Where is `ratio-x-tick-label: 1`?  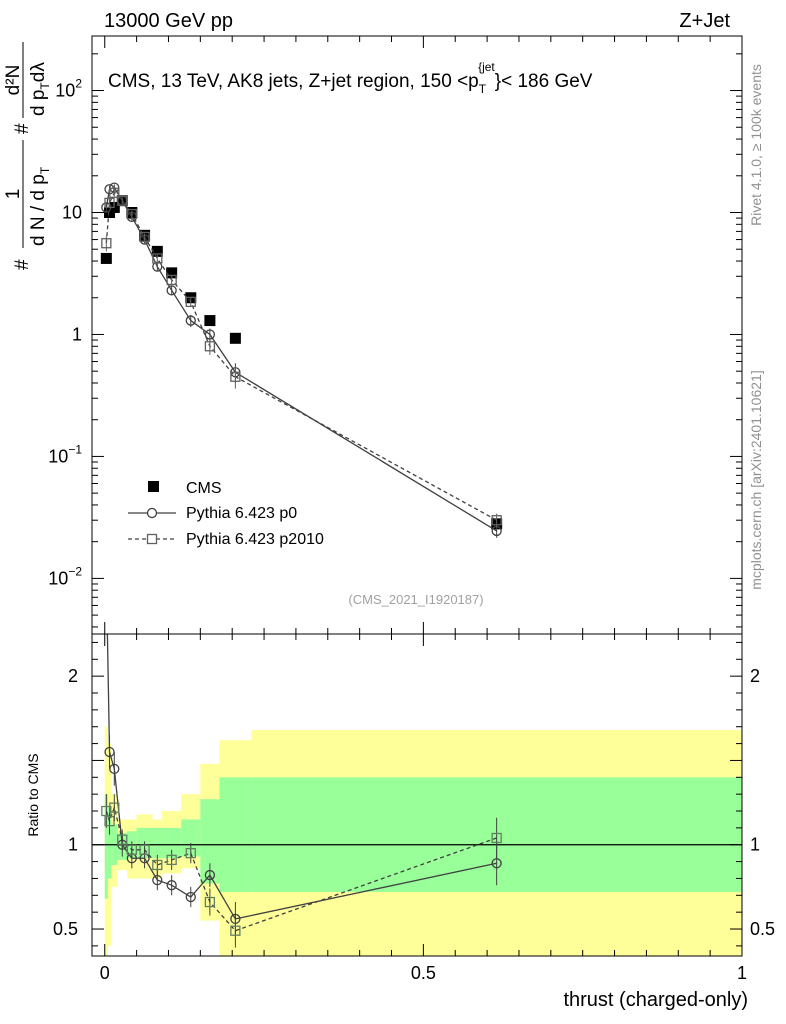
ratio-x-tick-label: 1 is located at coordinates (742, 973).